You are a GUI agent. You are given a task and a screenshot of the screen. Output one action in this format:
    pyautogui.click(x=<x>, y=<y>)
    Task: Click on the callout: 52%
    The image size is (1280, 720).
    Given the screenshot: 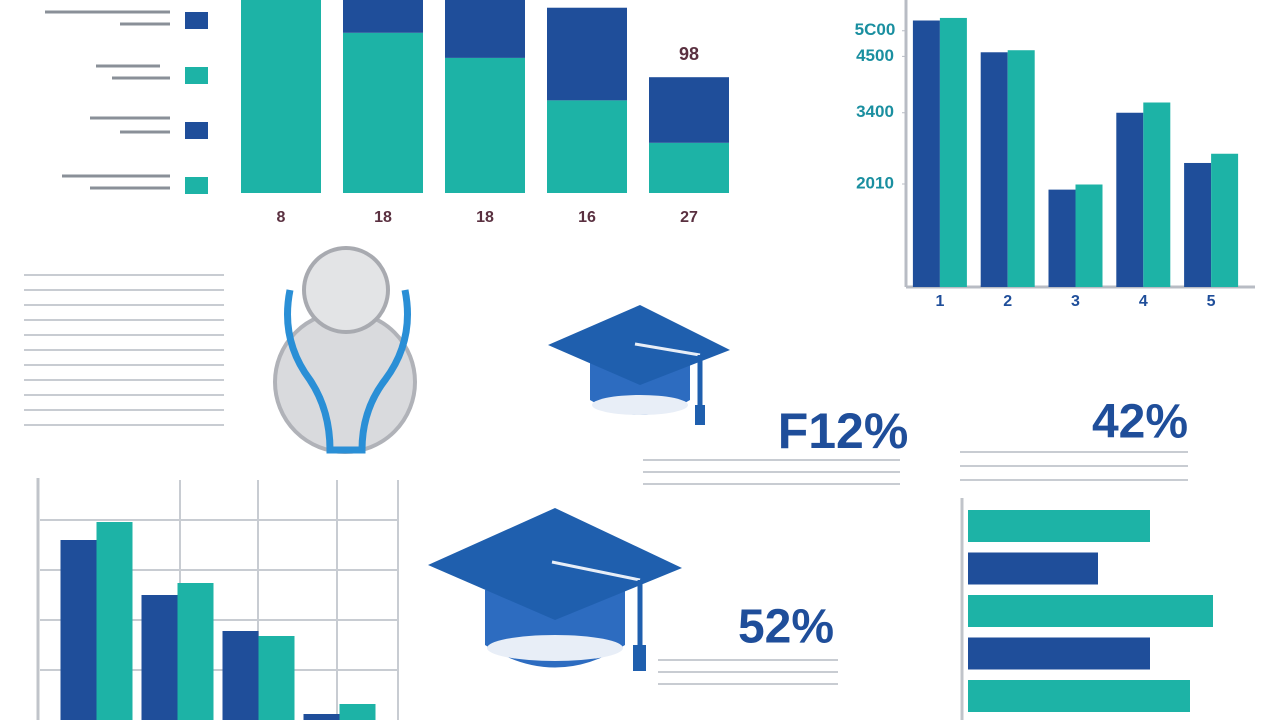 What is the action you would take?
    pyautogui.click(x=786, y=627)
    